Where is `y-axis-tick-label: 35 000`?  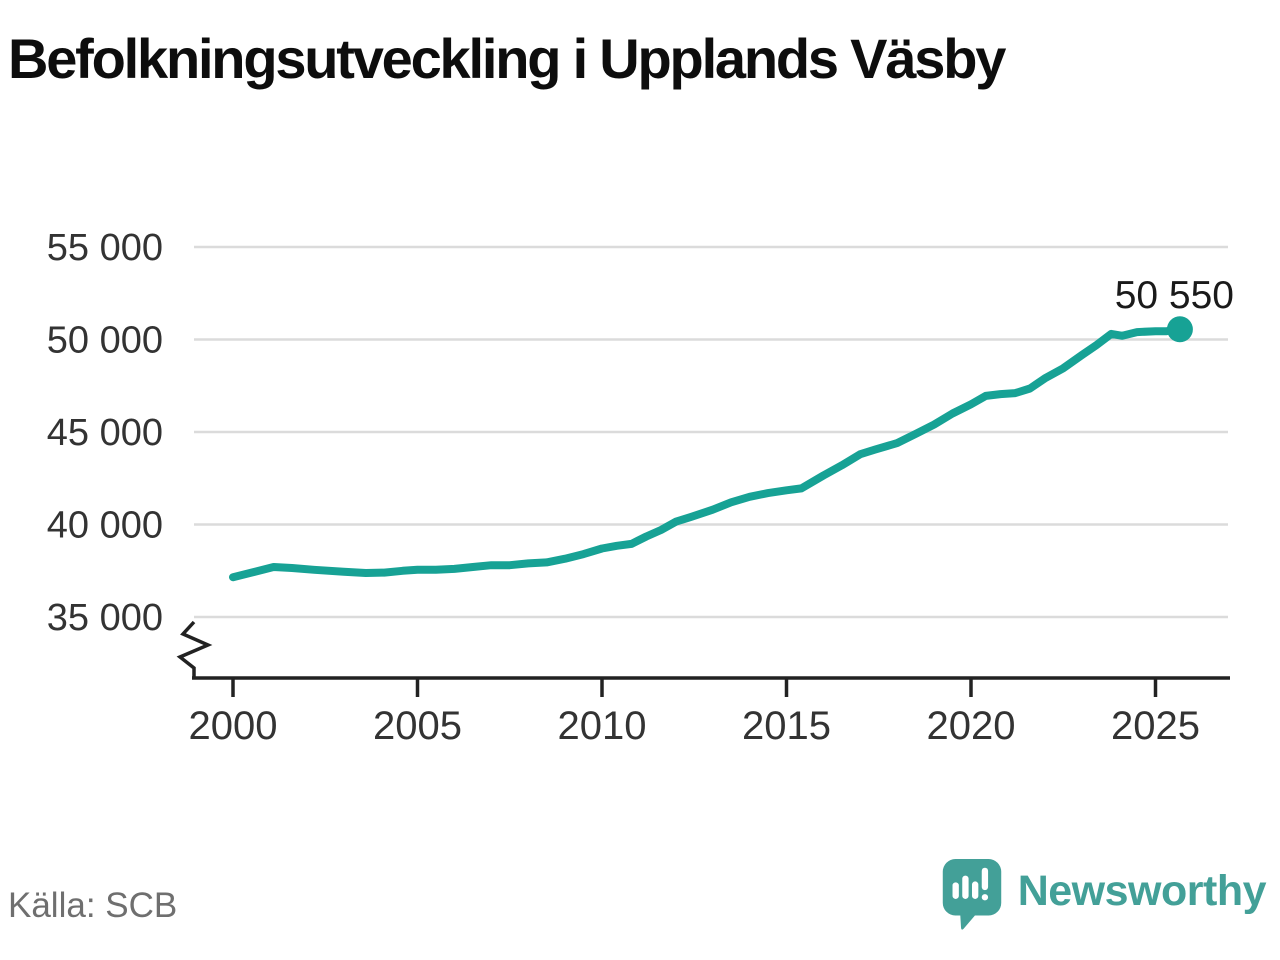 y-axis-tick-label: 35 000 is located at coordinates (105, 618).